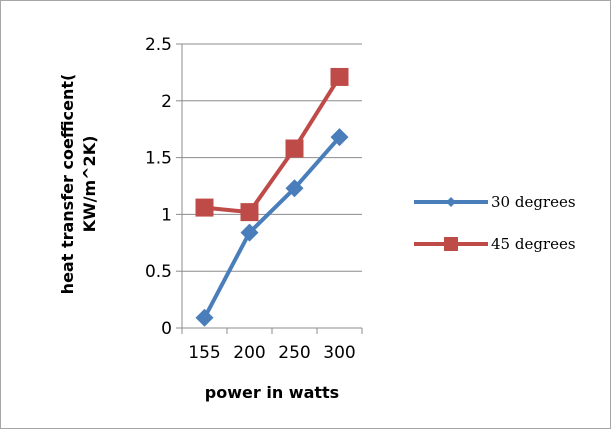  What do you see at coordinates (533, 202) in the screenshot?
I see `legend-label: 30 degrees` at bounding box center [533, 202].